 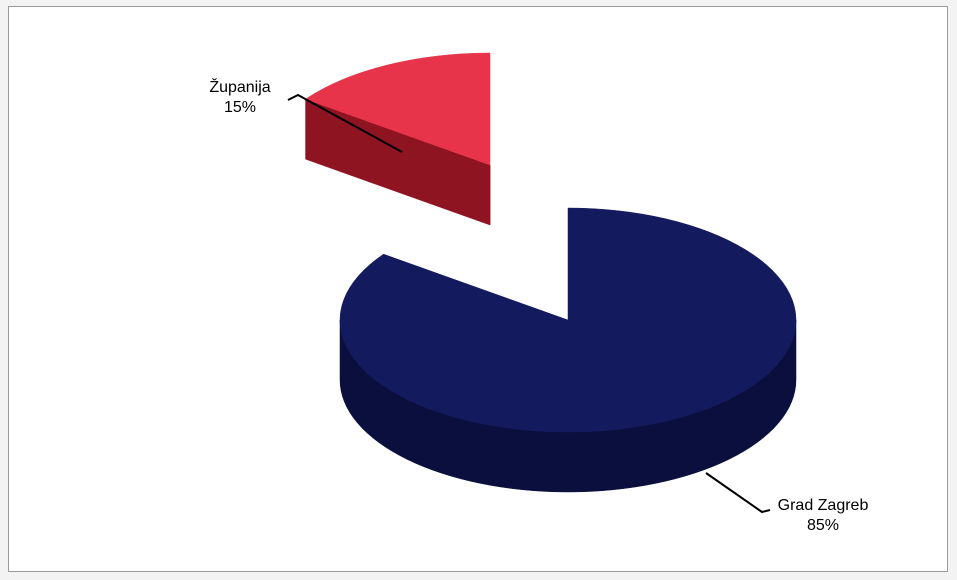 I want to click on slice-value-label: 15%, so click(x=240, y=107).